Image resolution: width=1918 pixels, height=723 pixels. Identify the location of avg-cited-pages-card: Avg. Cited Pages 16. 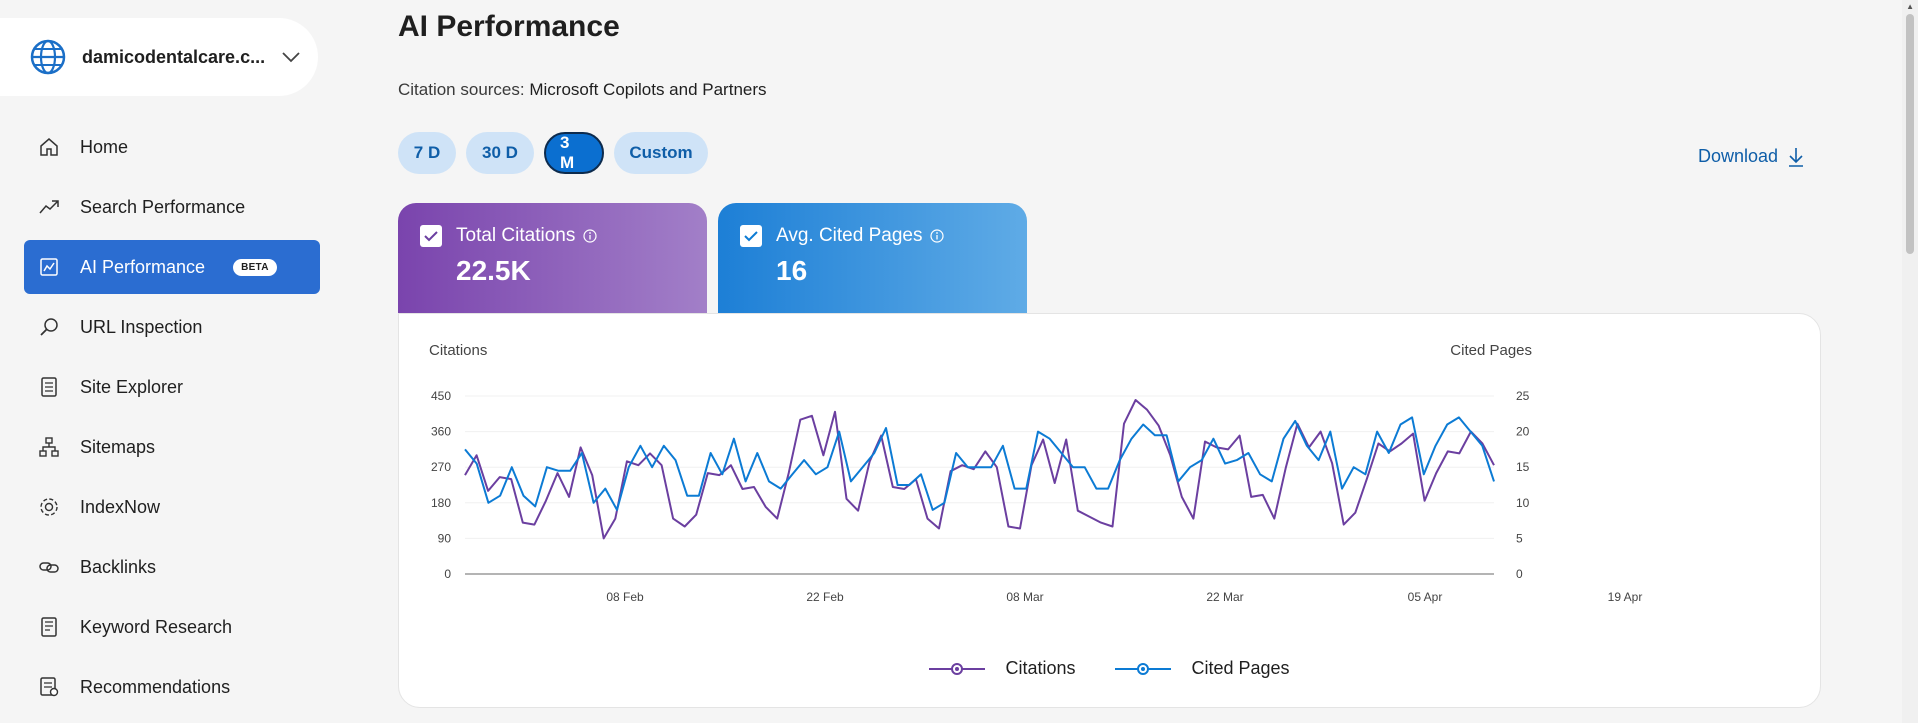
(872, 258).